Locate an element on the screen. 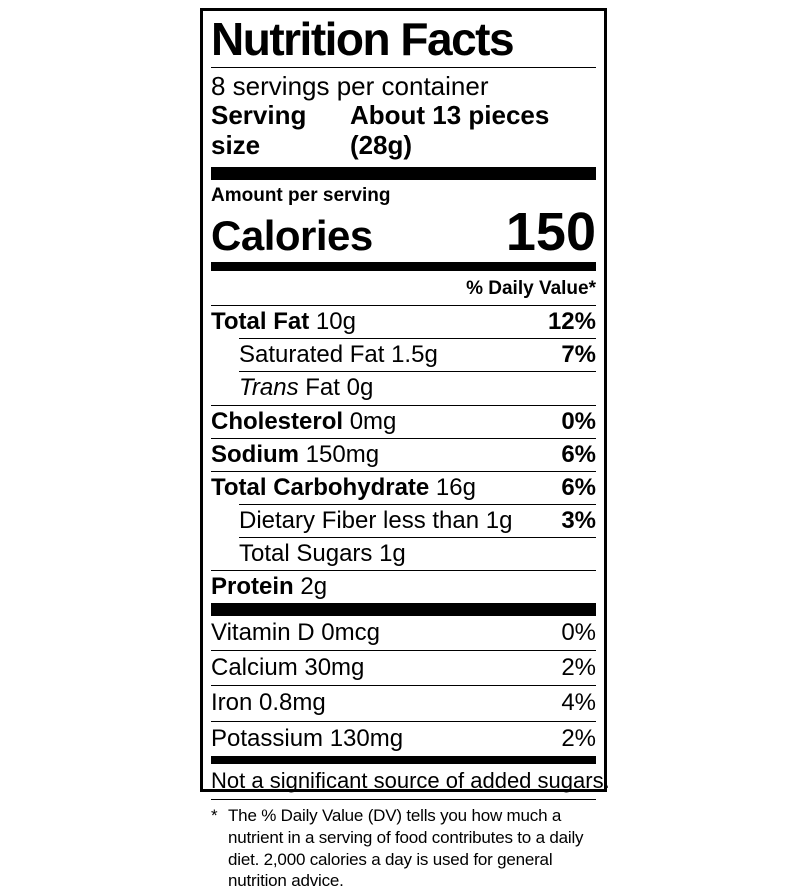 This screenshot has height=892, width=800. nutrient-row-trans-fat: Trans Fat 0g is located at coordinates (417, 387).